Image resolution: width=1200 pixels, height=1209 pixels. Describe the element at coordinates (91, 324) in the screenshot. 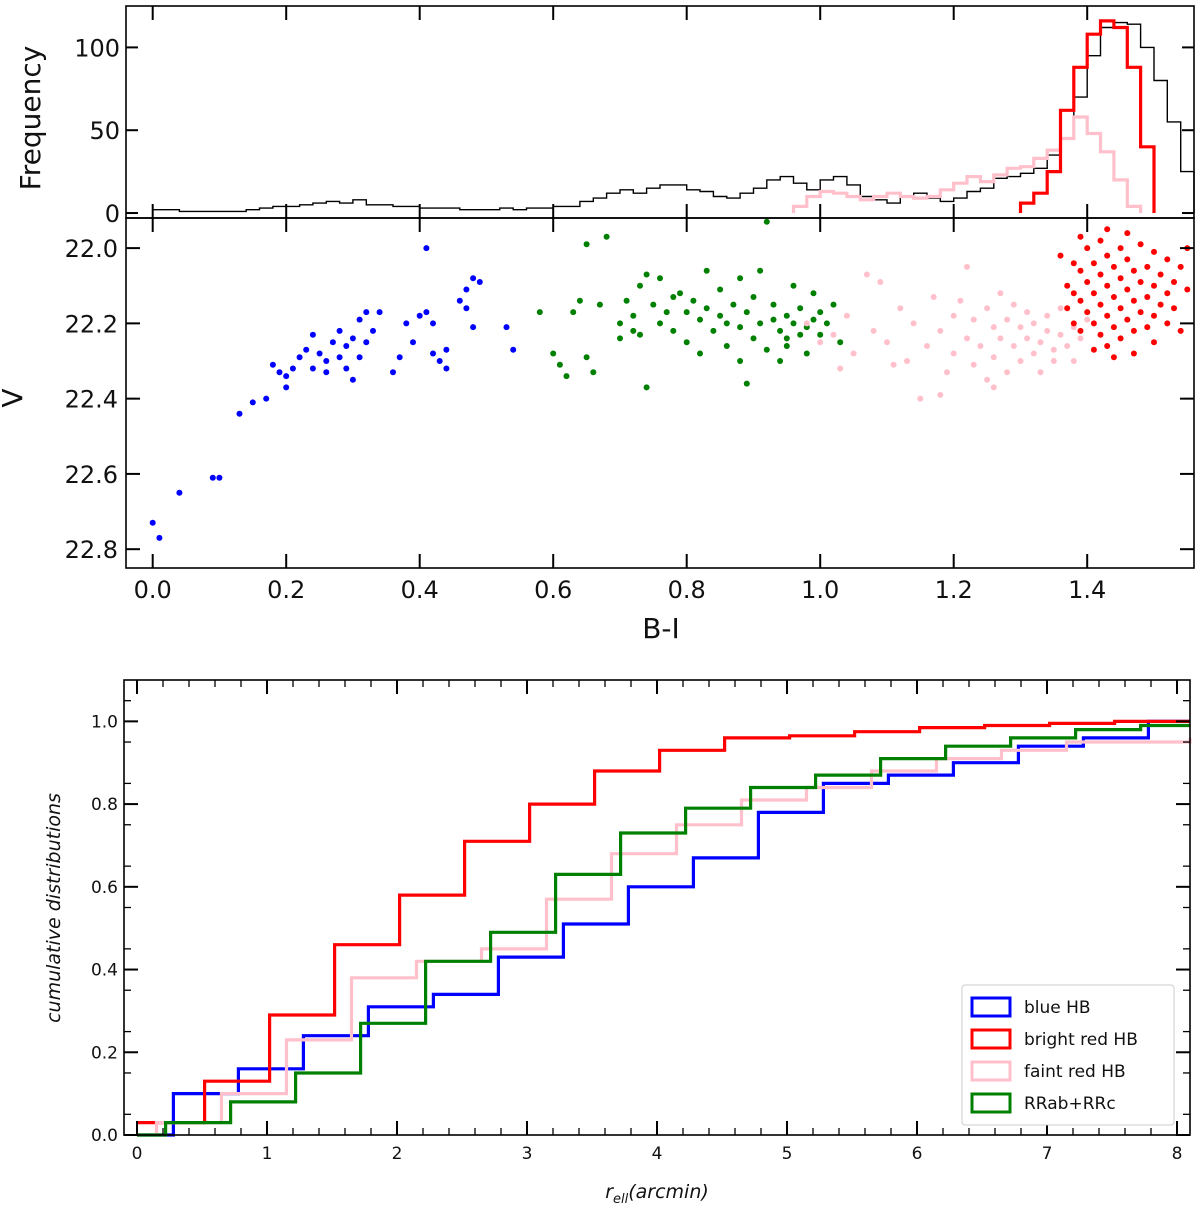

I see `scatter-y-tick-label: 22.2` at that location.